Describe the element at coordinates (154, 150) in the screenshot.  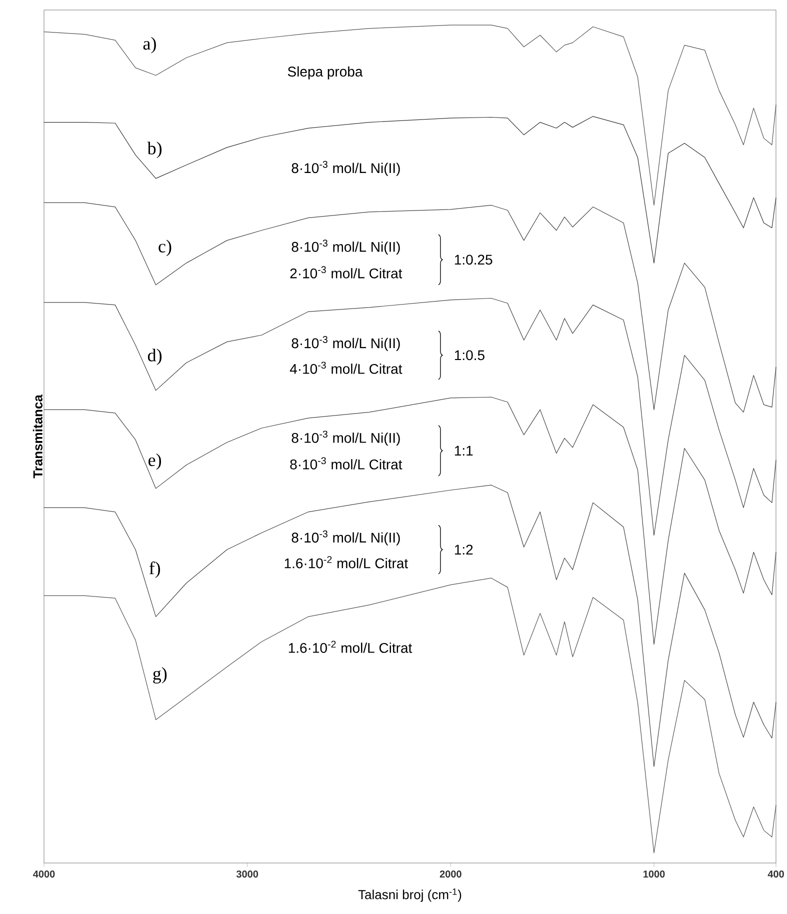
I see `series-label: b)` at that location.